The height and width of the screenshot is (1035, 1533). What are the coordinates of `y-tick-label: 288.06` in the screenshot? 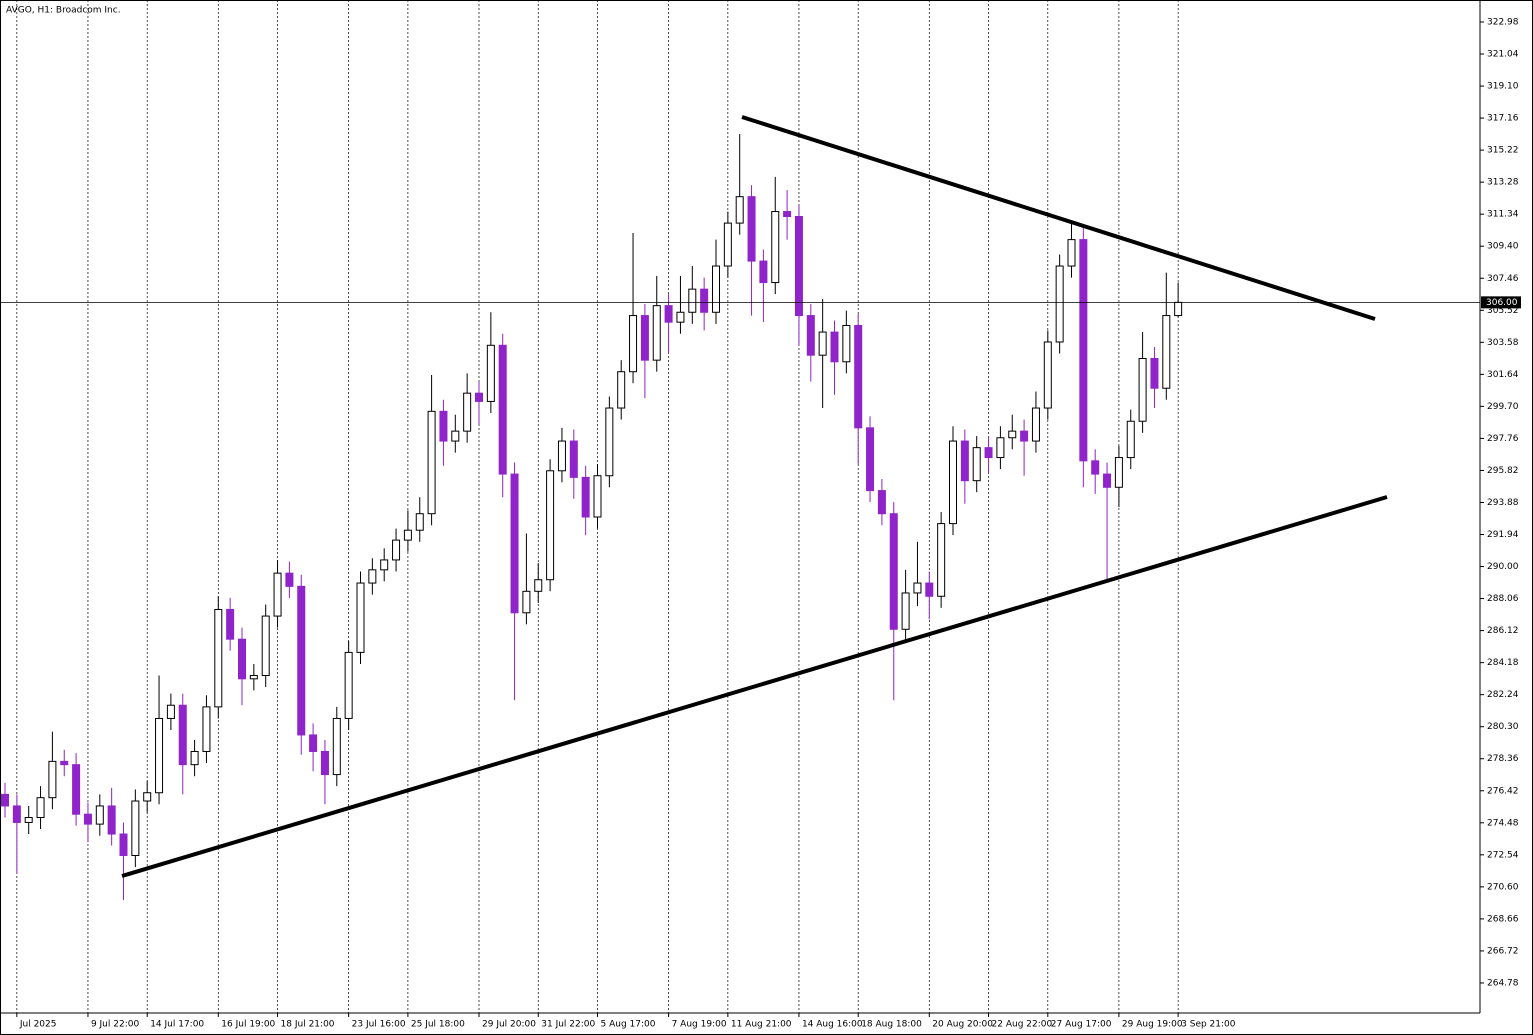 It's located at (1503, 599).